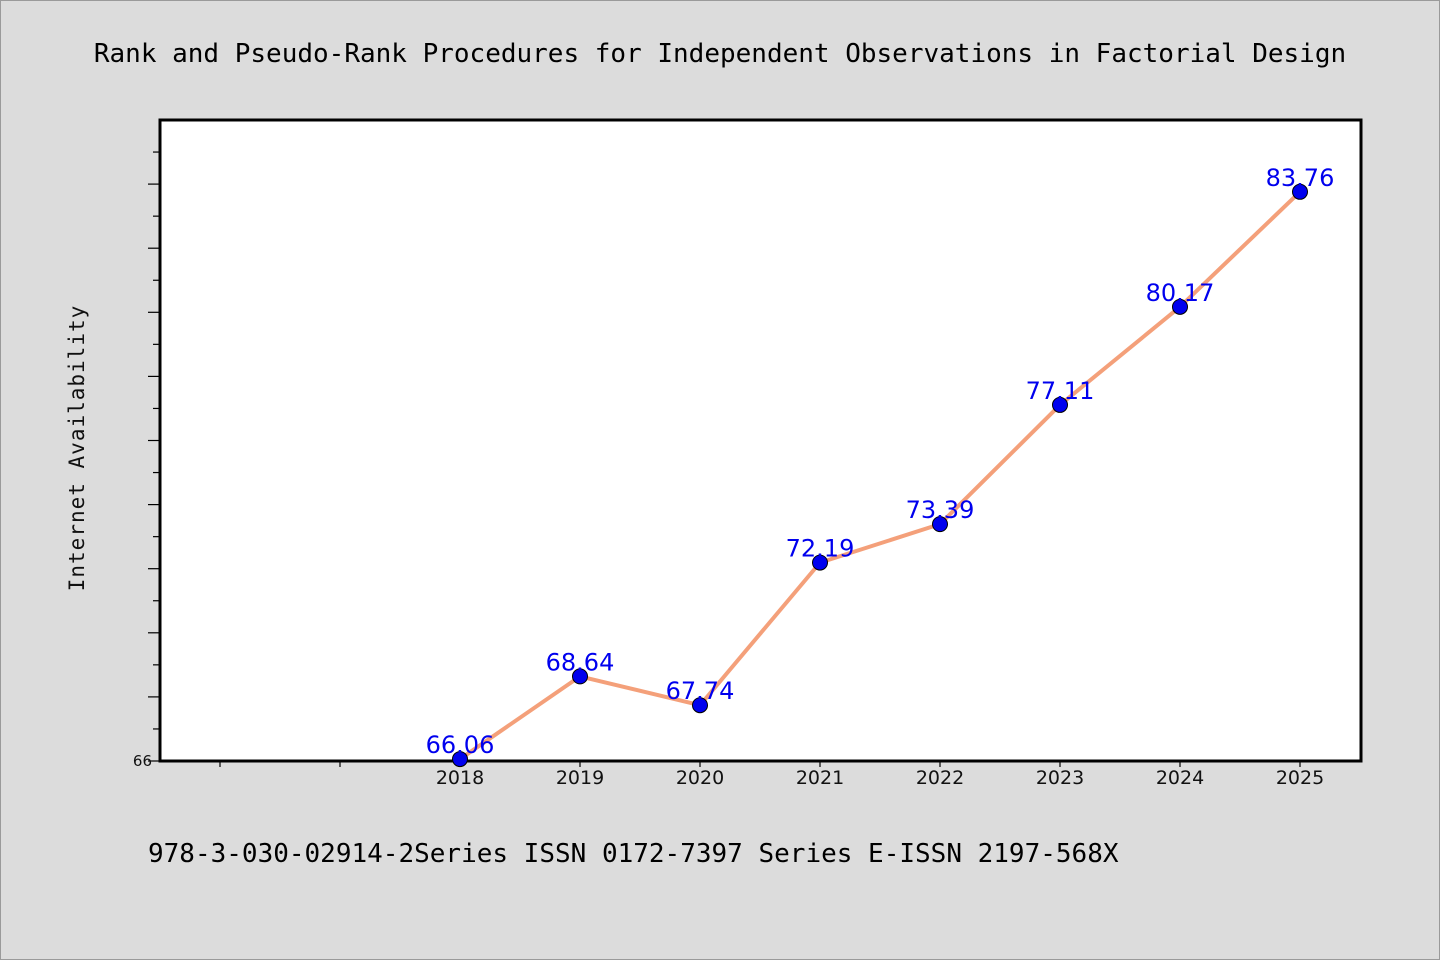  I want to click on x-tick-label: 2022, so click(940, 778).